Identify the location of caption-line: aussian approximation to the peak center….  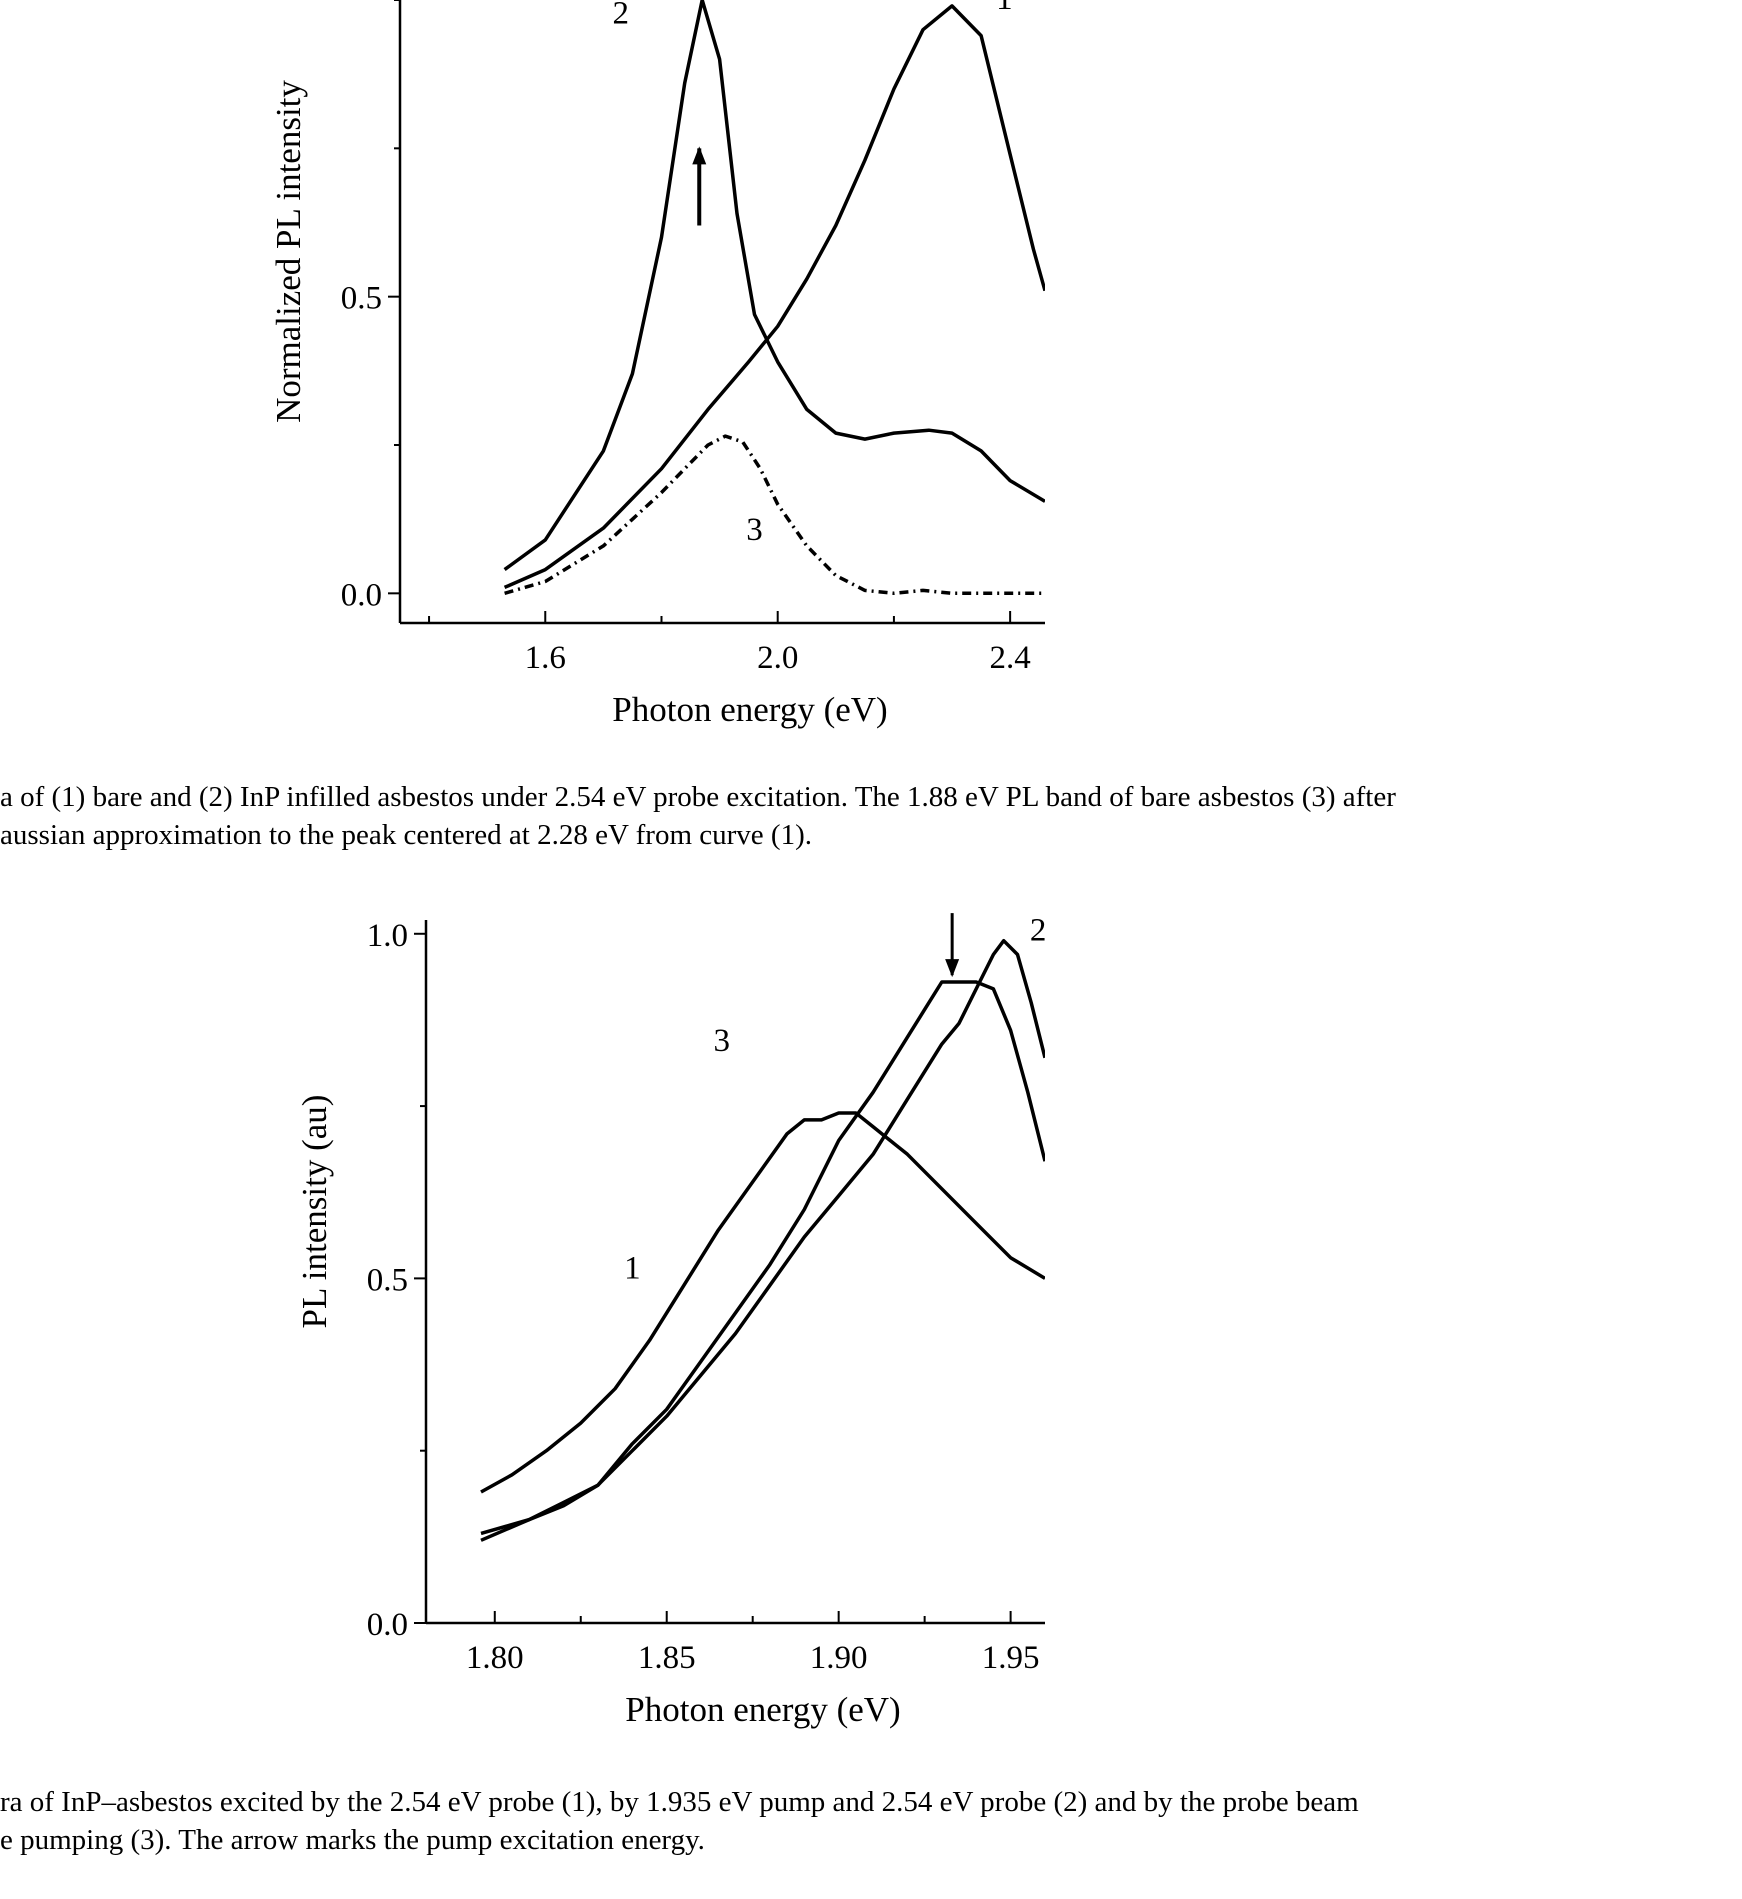
(406, 835).